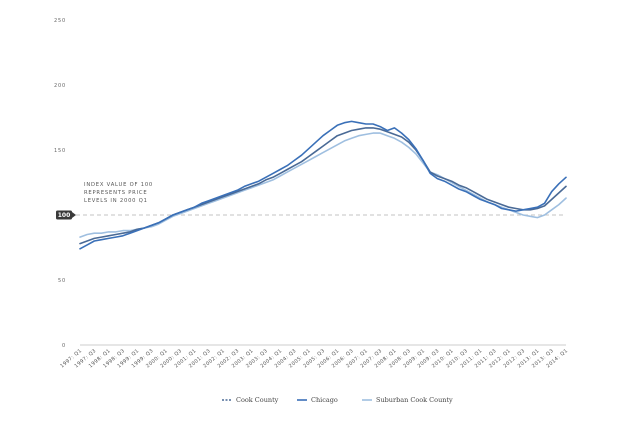 The width and height of the screenshot is (640, 427). What do you see at coordinates (62, 281) in the screenshot?
I see `y-tick-label: 50` at bounding box center [62, 281].